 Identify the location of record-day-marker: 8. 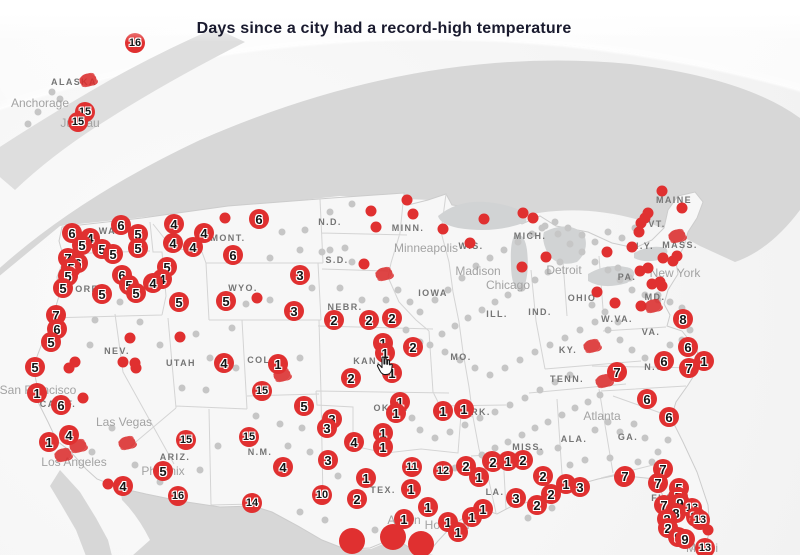
(683, 319).